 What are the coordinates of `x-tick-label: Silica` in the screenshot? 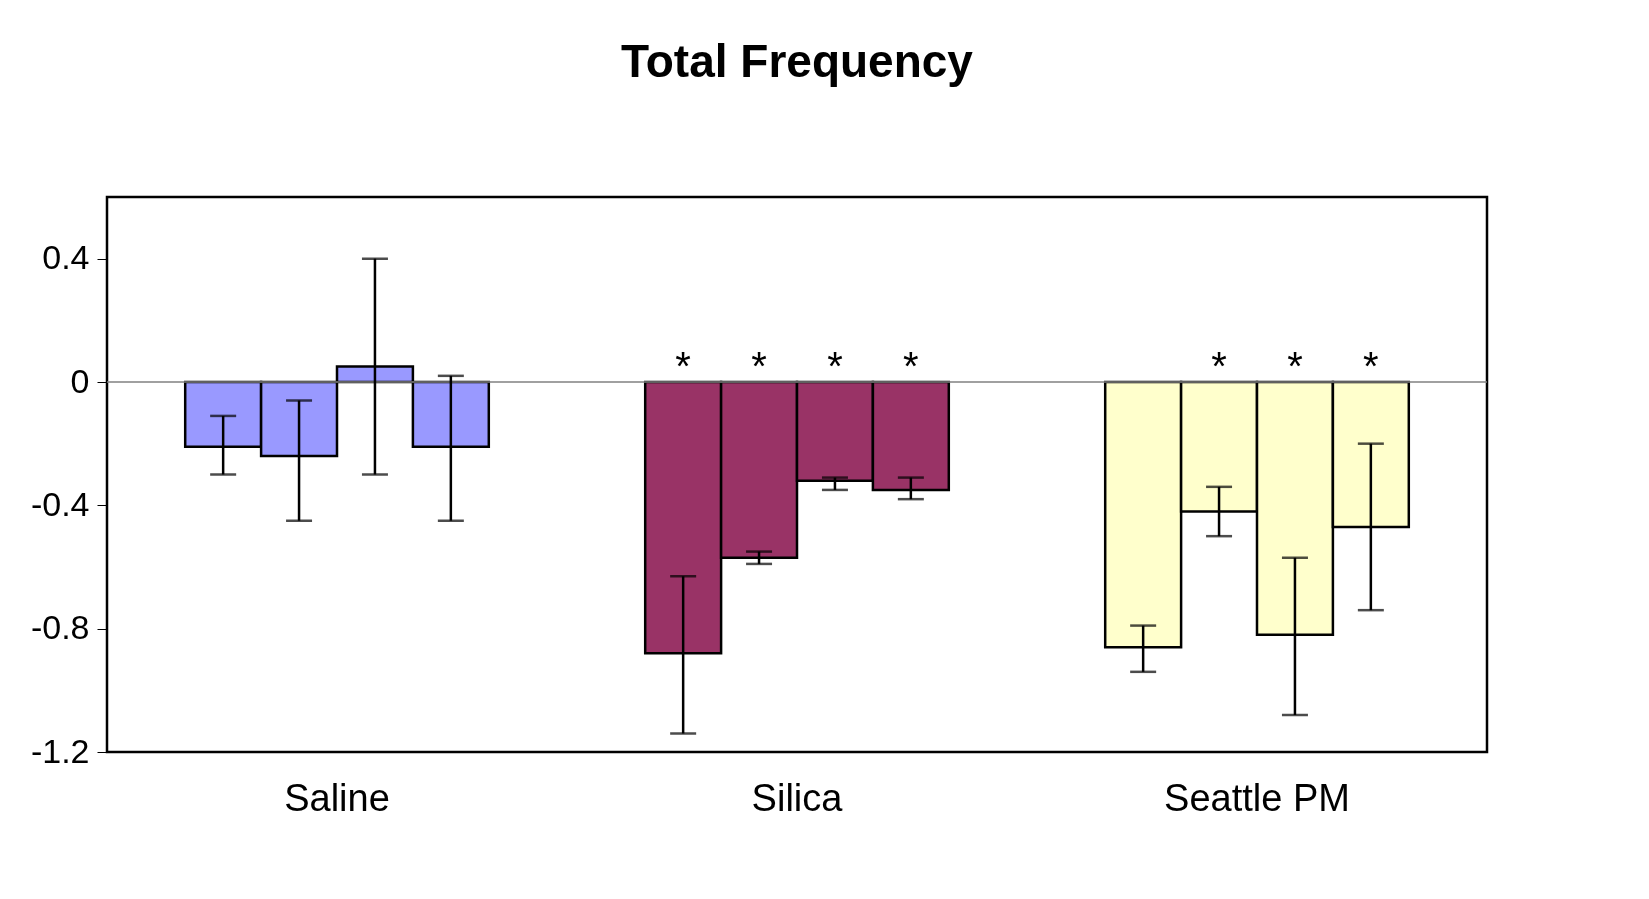 It's located at (797, 797).